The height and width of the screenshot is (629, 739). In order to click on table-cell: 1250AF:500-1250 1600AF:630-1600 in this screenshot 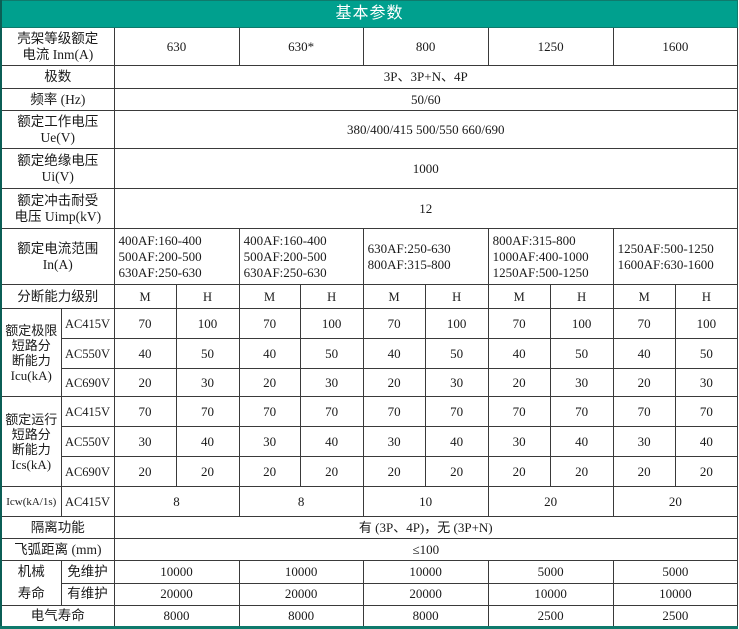, I will do `click(675, 256)`.